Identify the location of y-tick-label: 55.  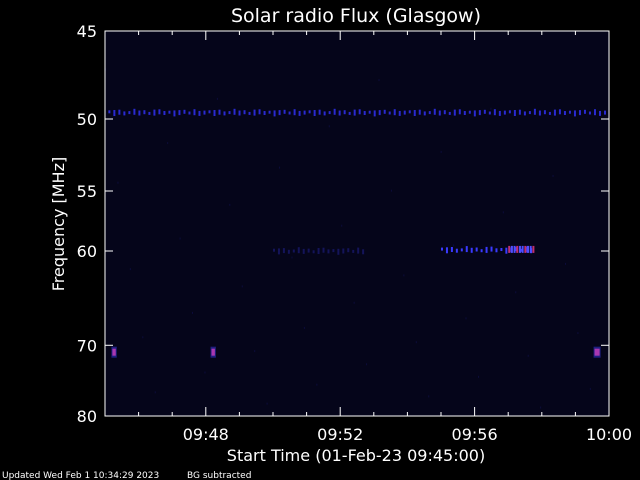
(87, 191).